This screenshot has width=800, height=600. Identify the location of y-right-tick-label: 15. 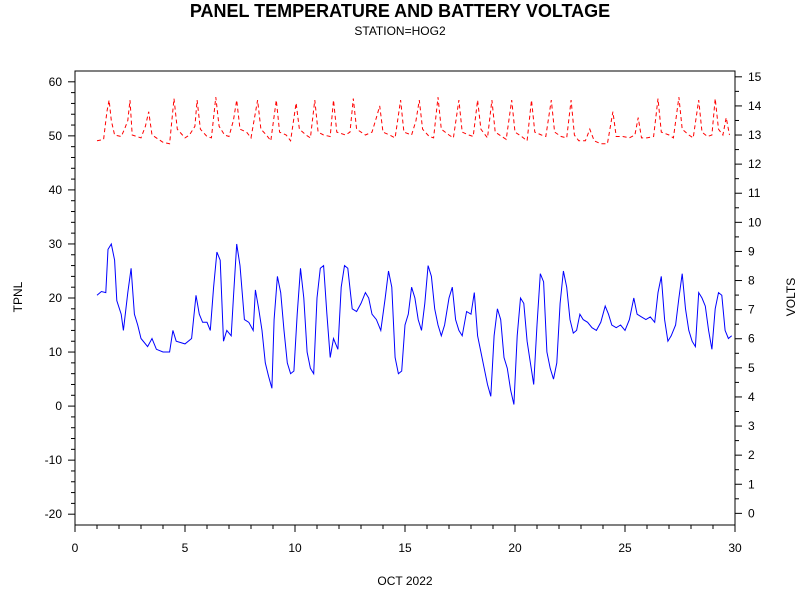
(755, 77).